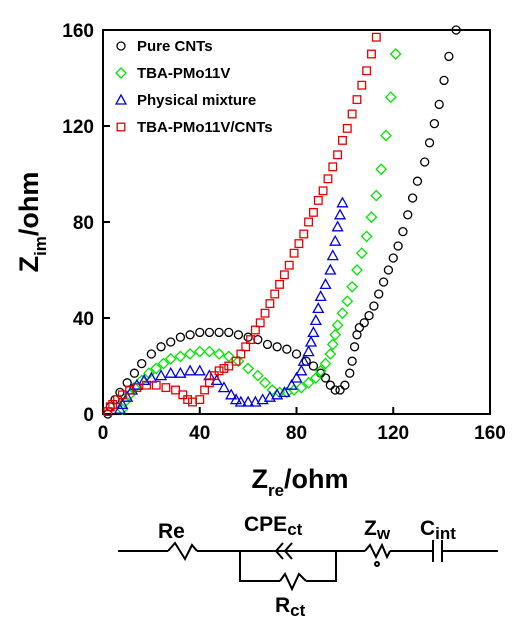 This screenshot has height=618, width=517. I want to click on x-axis-title-sub: re, so click(276, 490).